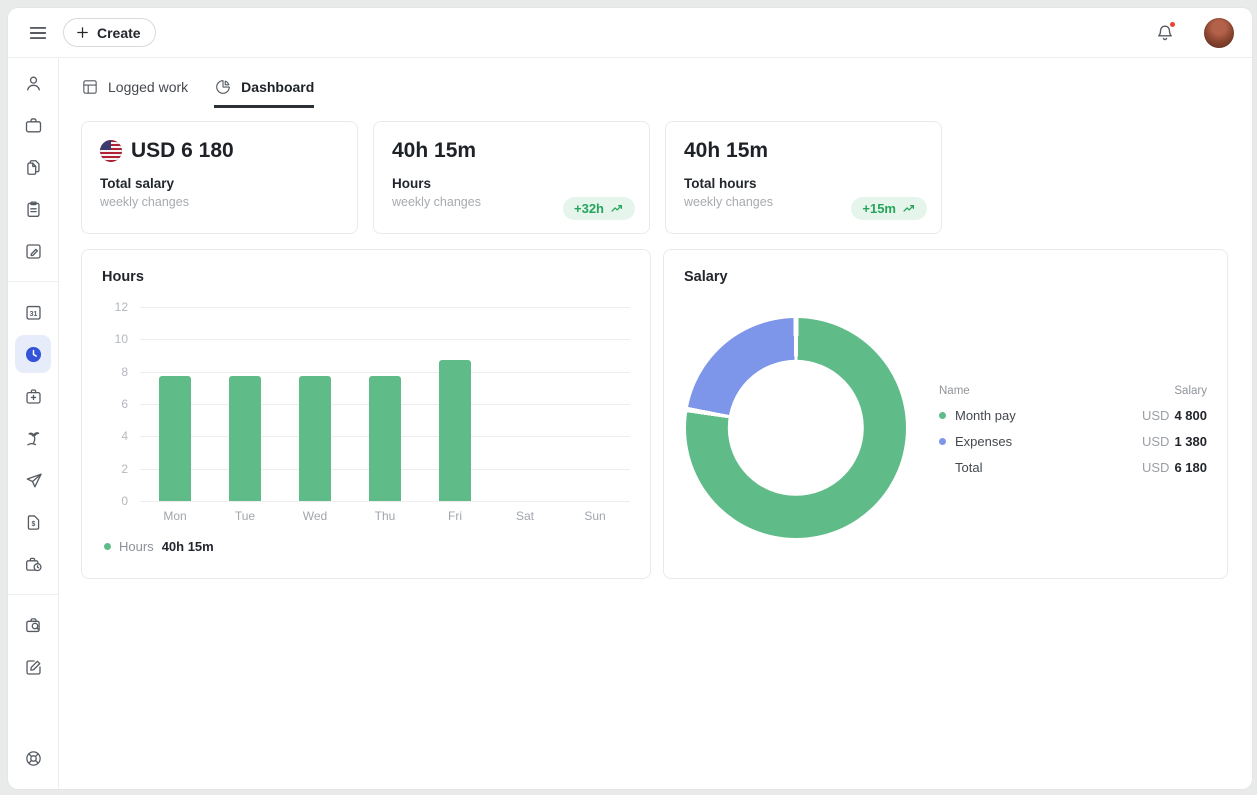 The width and height of the screenshot is (1257, 795). What do you see at coordinates (654, 93) in the screenshot?
I see `tab-bar: Logged work Dashboard` at bounding box center [654, 93].